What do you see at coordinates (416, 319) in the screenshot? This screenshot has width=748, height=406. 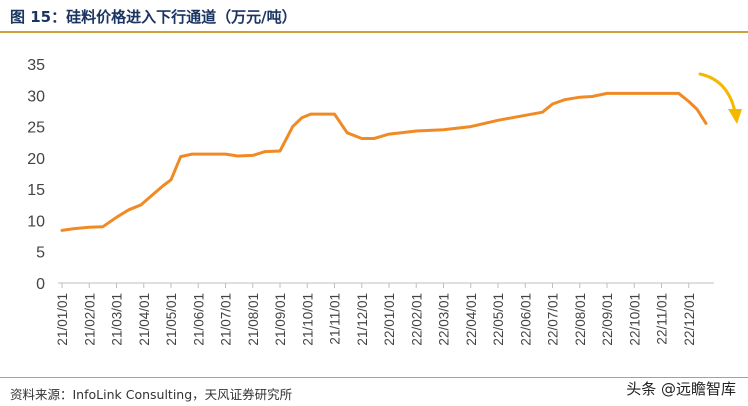 I see `x-tick-label: 22/02/01` at bounding box center [416, 319].